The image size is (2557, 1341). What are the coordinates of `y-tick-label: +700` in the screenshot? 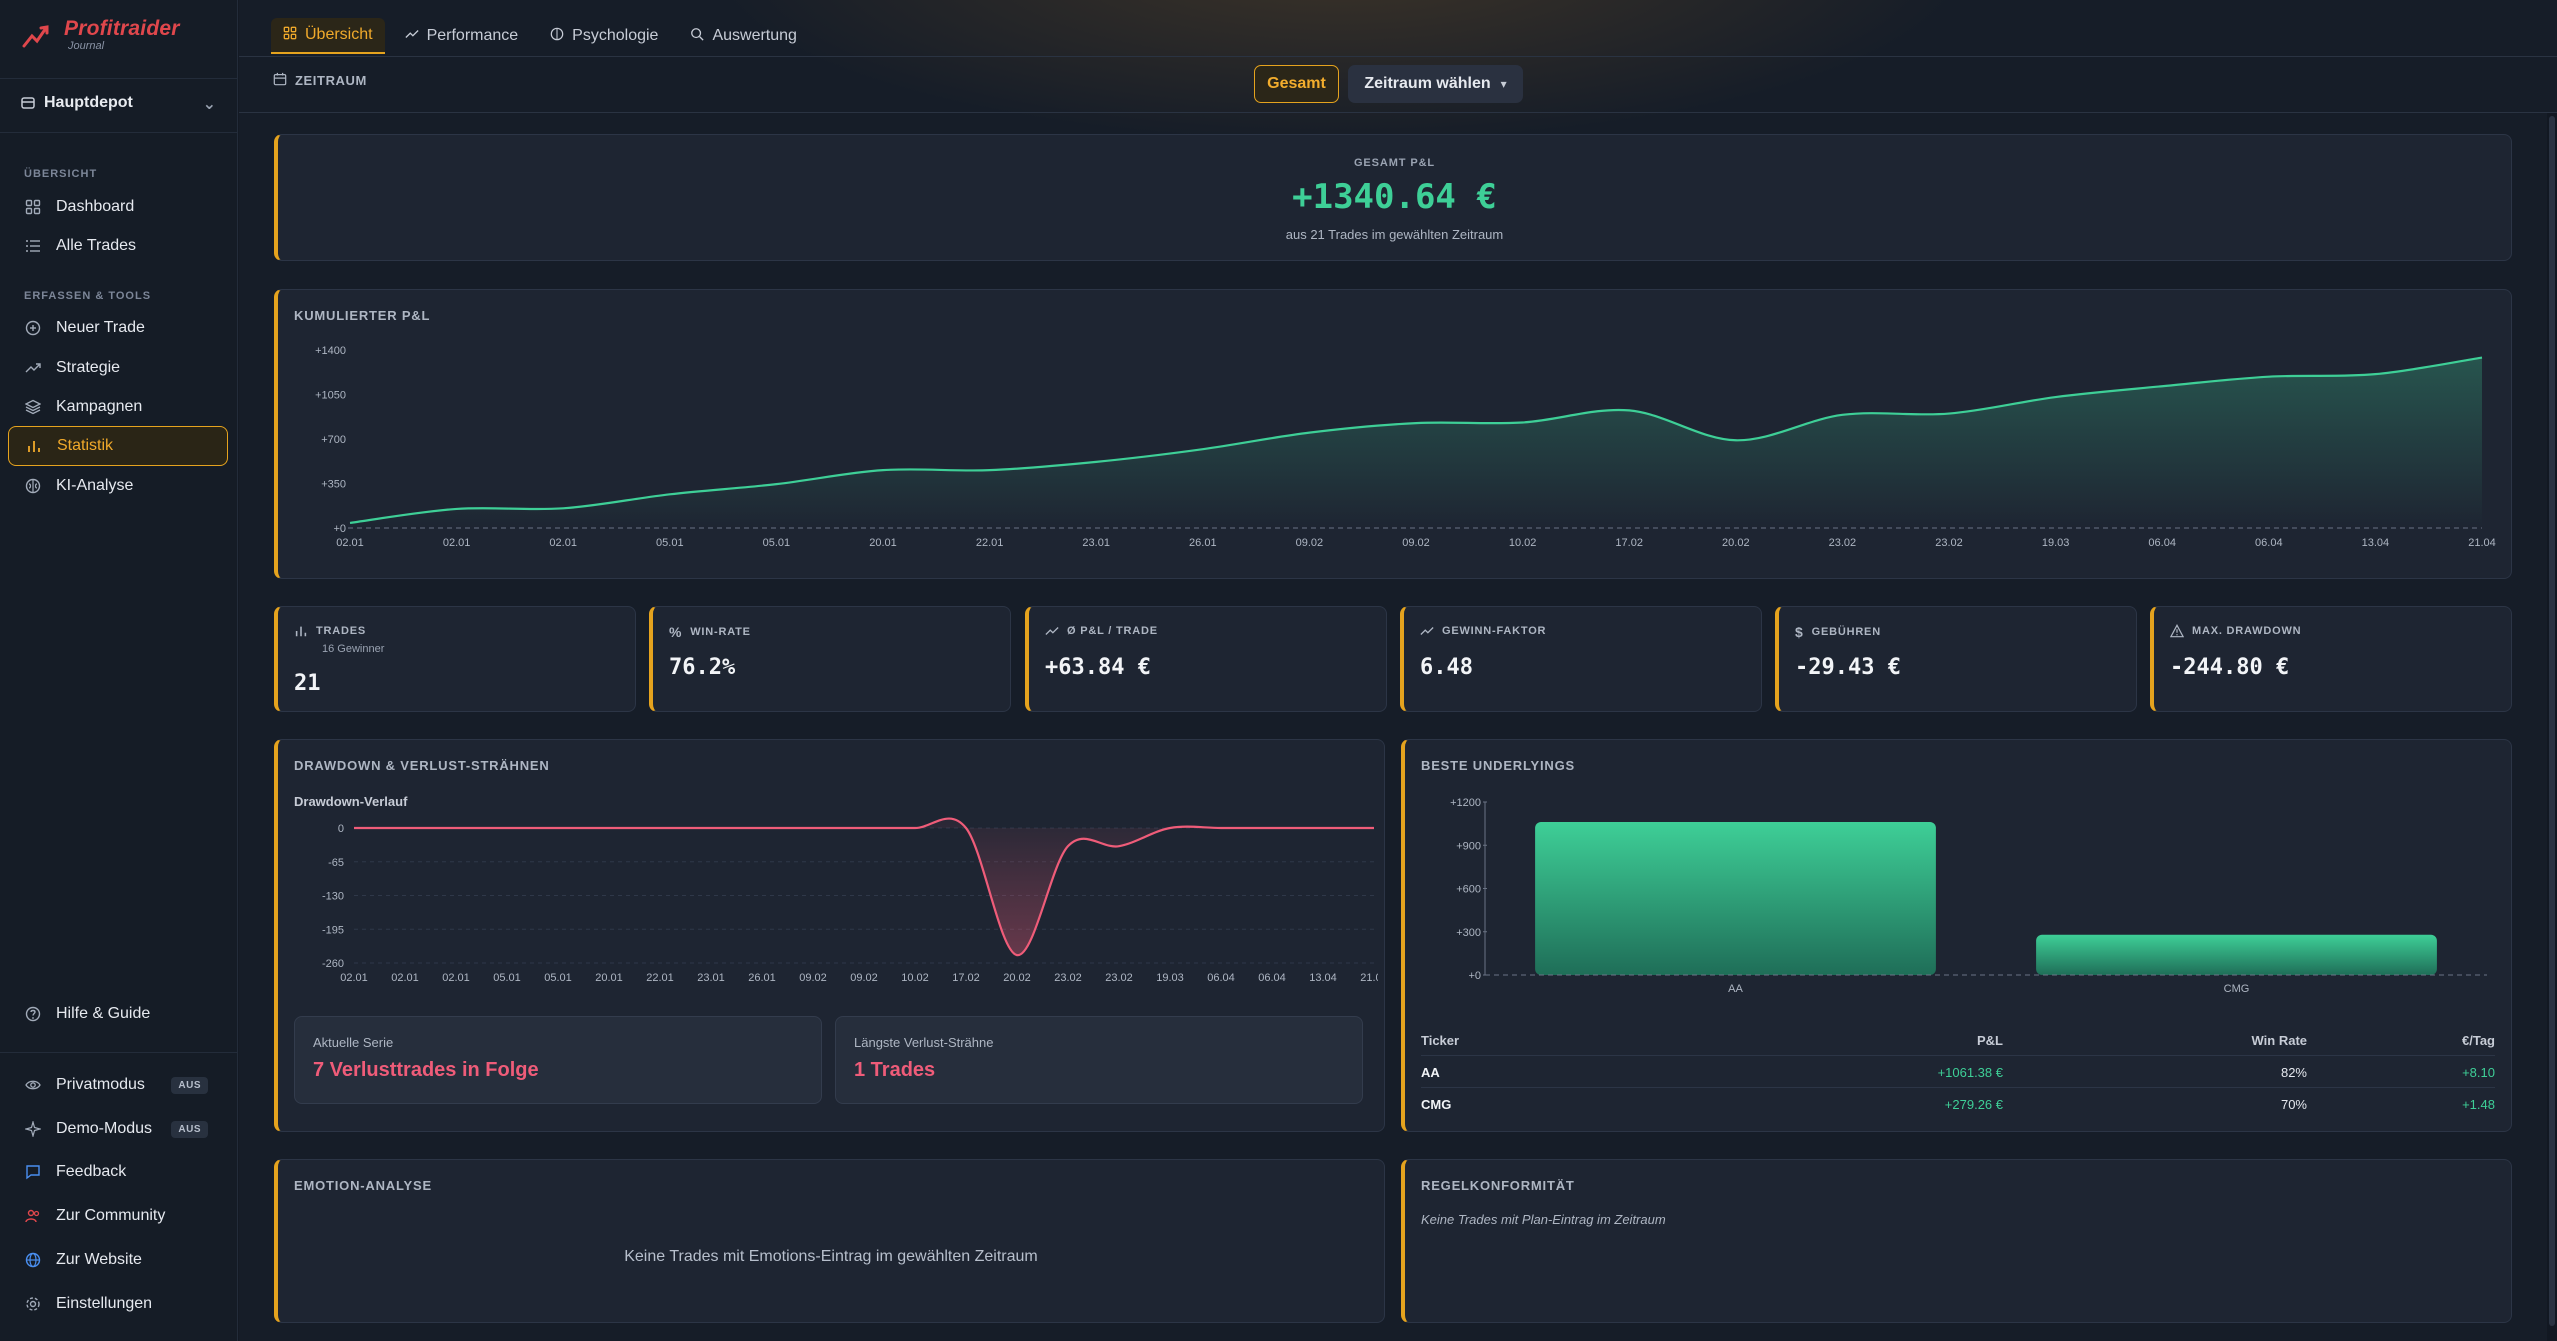 It's located at (333, 440).